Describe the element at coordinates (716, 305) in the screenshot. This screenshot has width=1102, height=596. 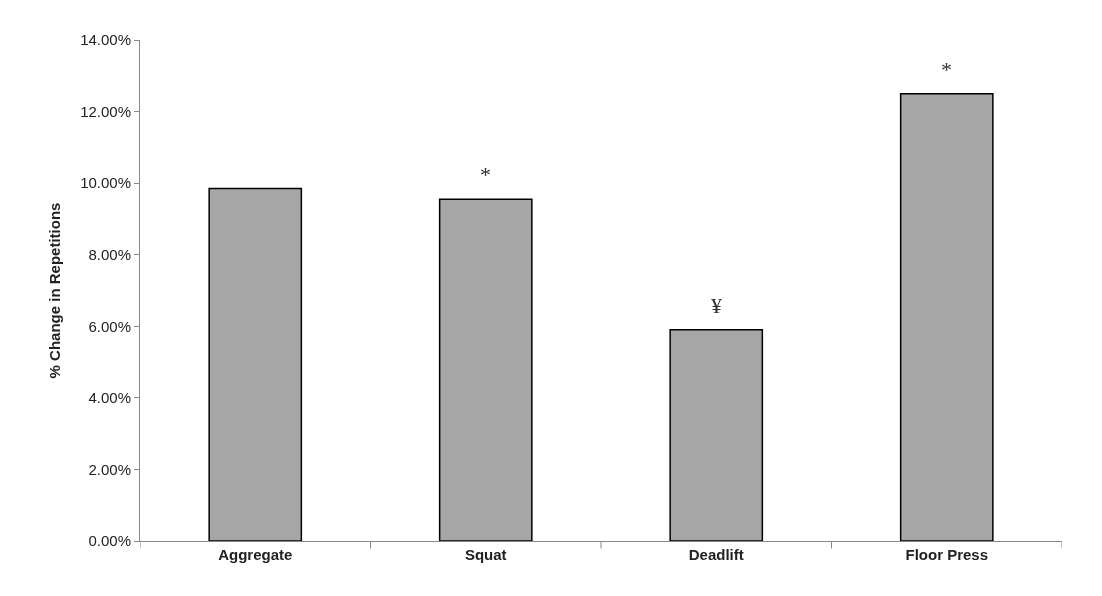
I see `annotation: ¥` at that location.